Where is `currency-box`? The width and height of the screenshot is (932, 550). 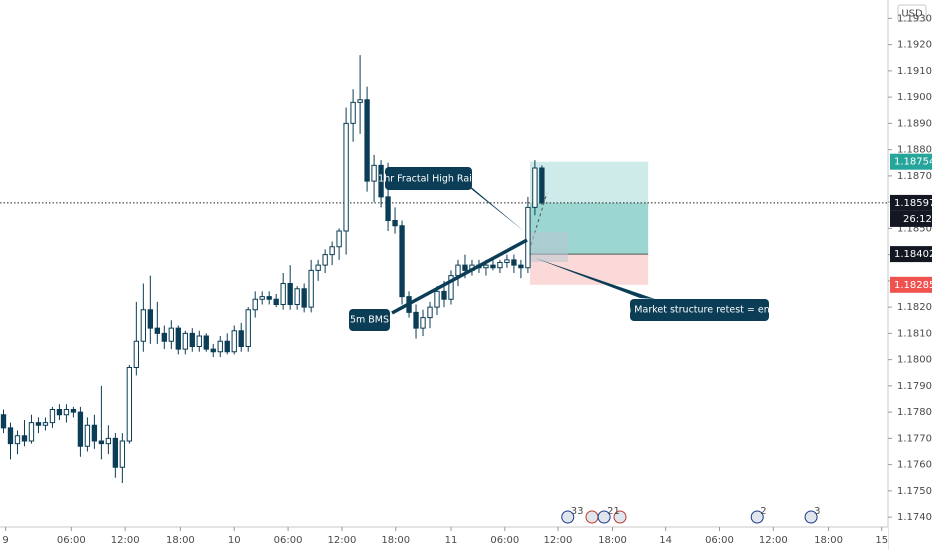
currency-box is located at coordinates (912, 13).